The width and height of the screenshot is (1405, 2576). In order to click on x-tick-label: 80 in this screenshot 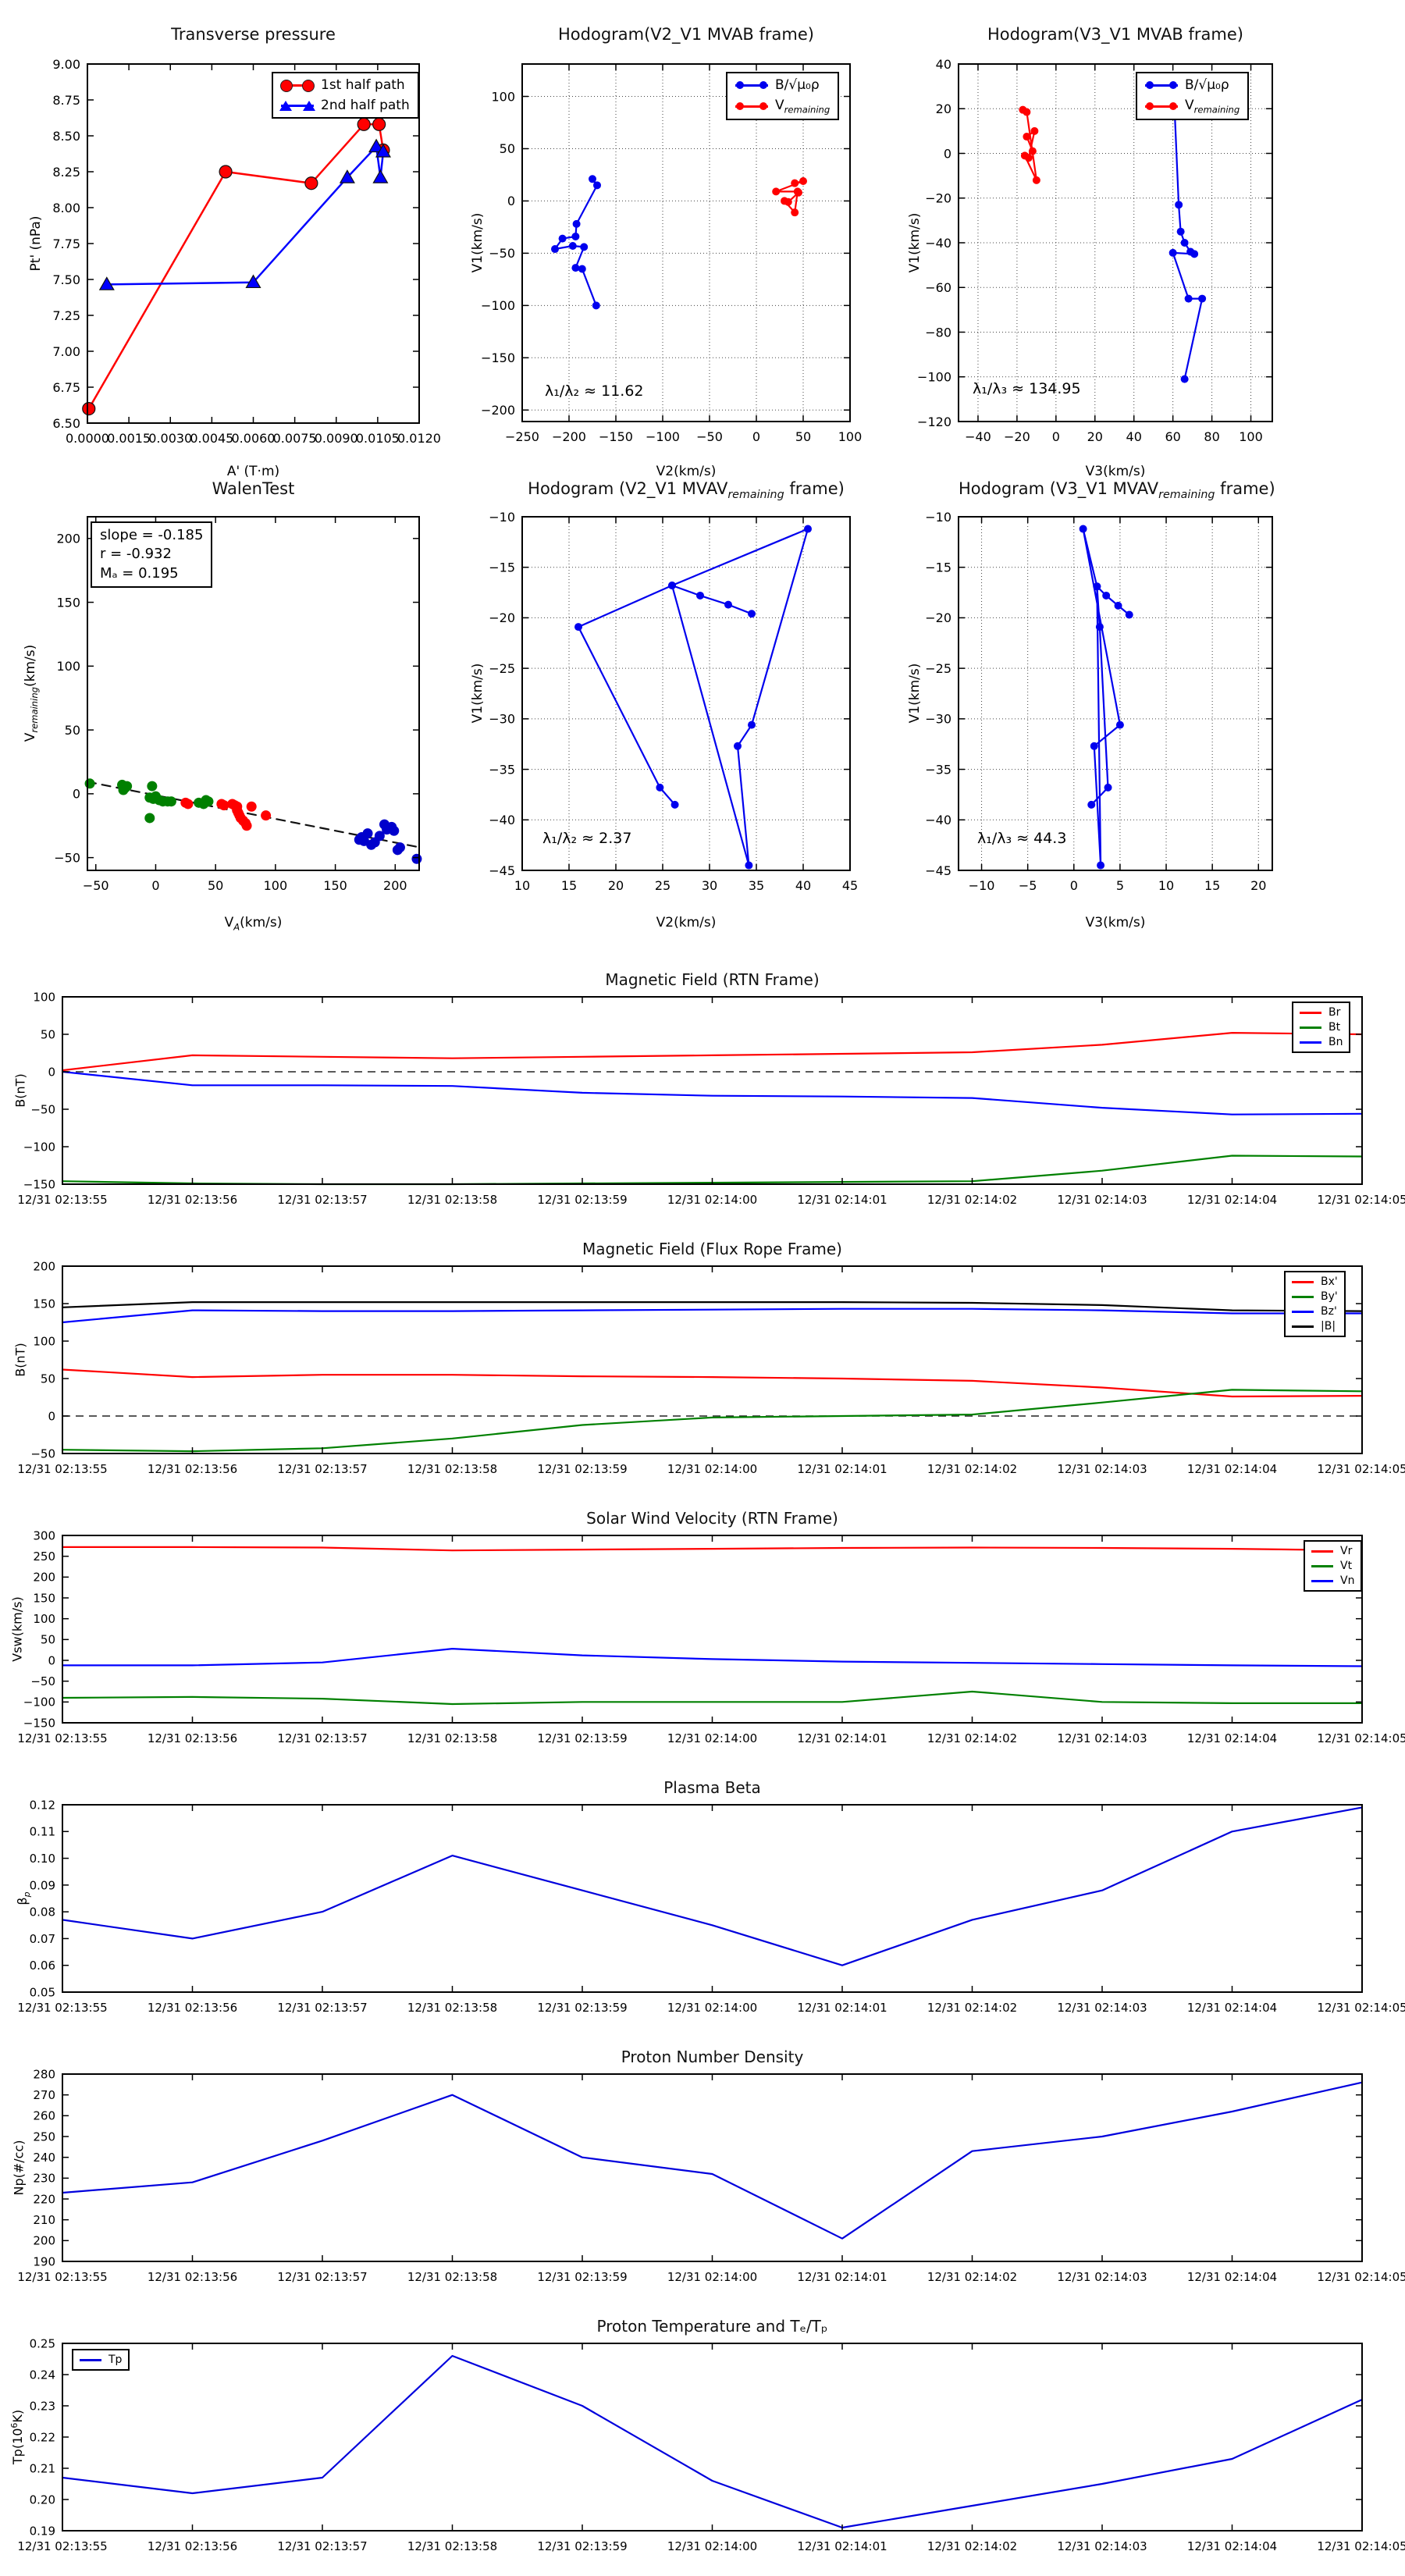, I will do `click(1212, 436)`.